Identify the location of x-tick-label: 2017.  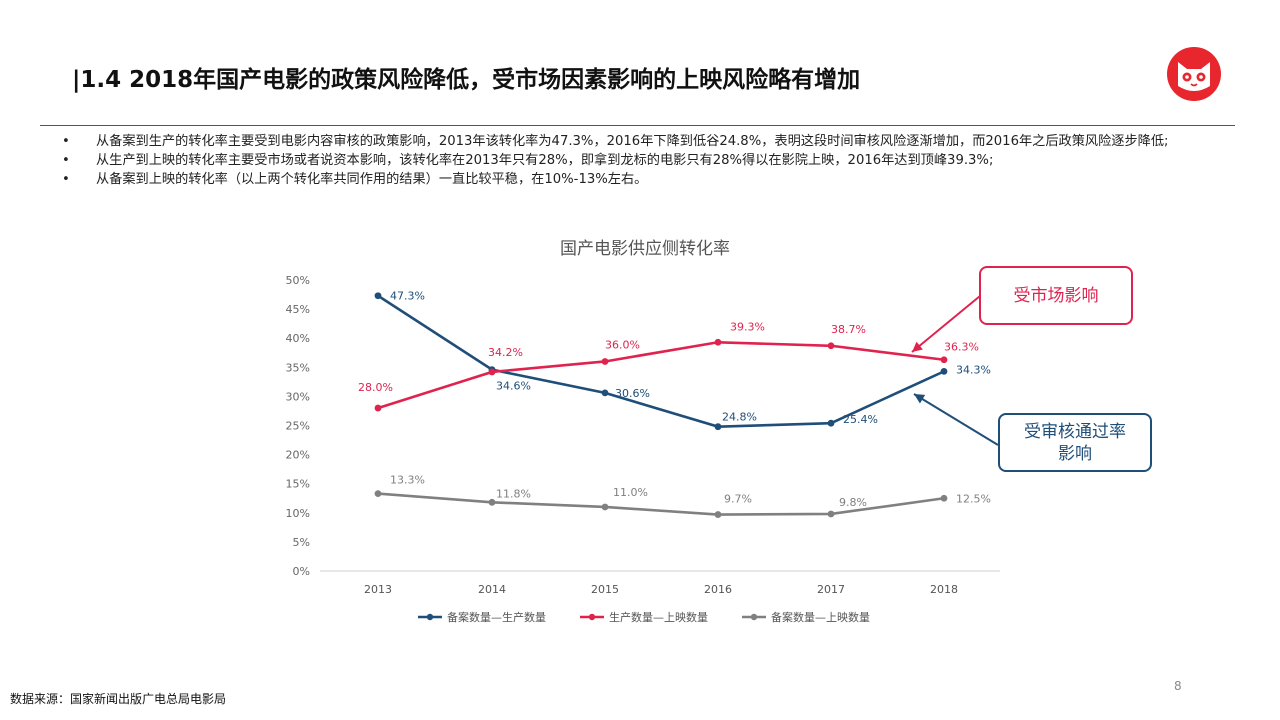
(831, 589).